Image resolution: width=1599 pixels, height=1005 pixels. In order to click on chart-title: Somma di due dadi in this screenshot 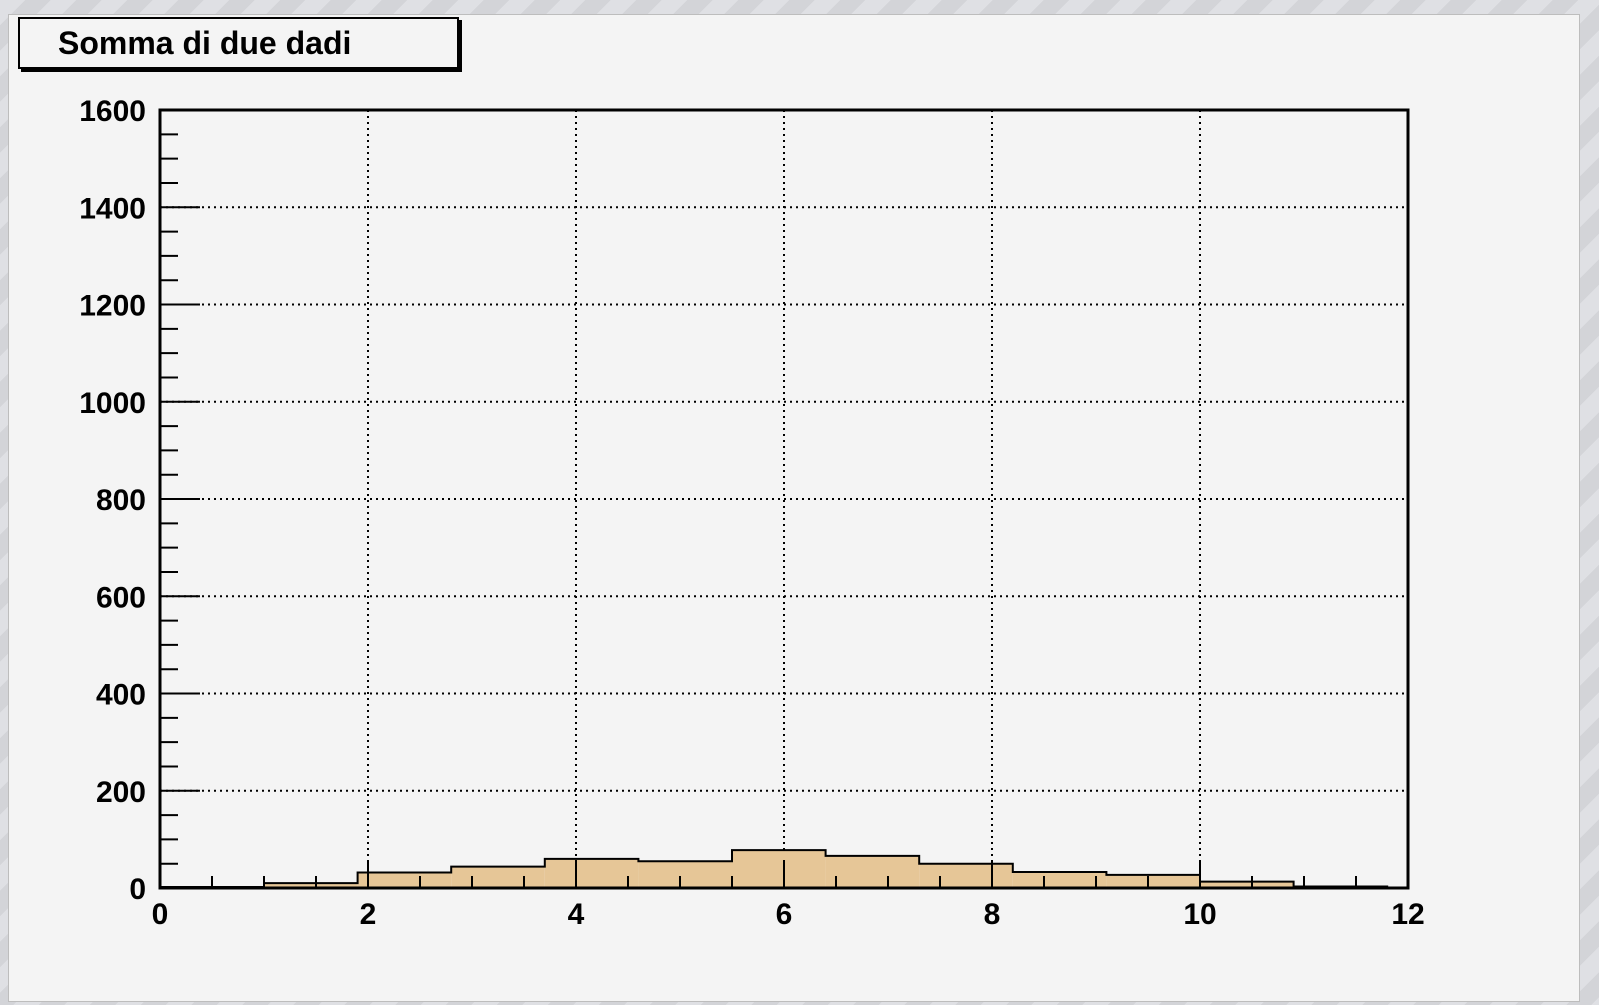, I will do `click(205, 43)`.